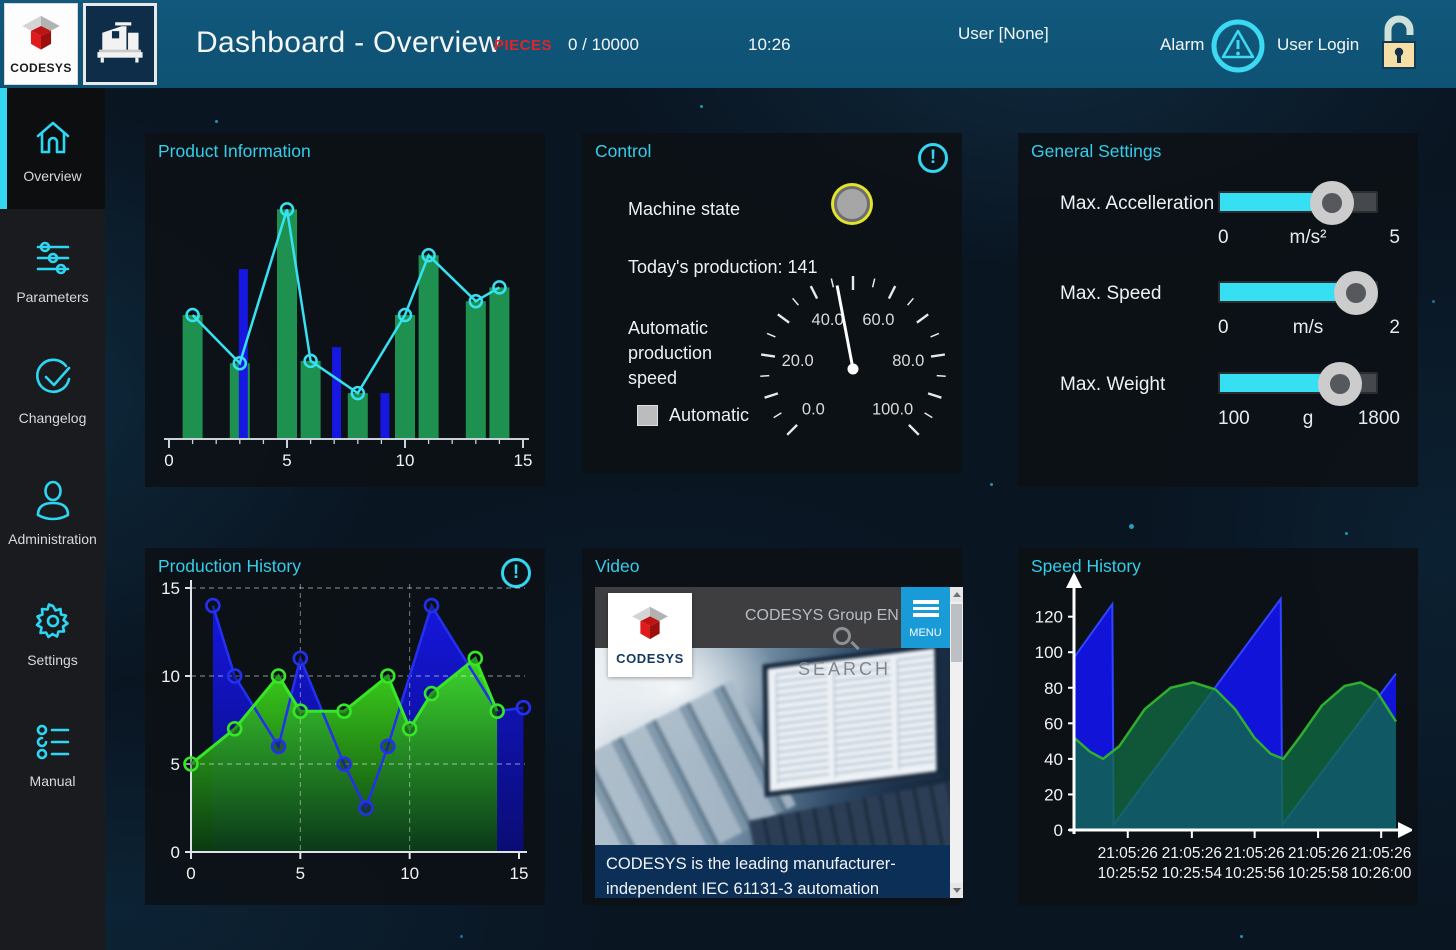  Describe the element at coordinates (1318, 873) in the screenshot. I see `x-tick-label: 10:25:58` at that location.